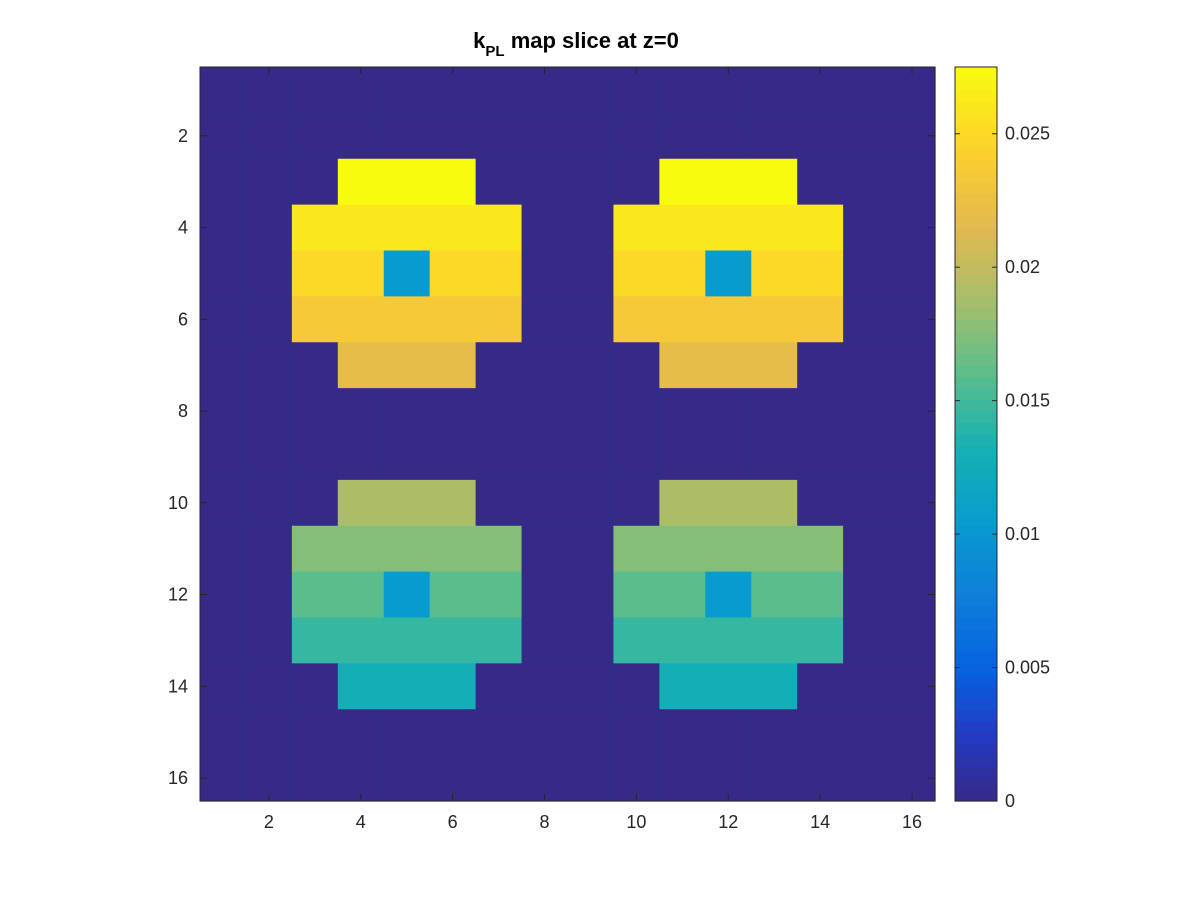 The image size is (1200, 900). I want to click on x-tick-label: 16, so click(912, 822).